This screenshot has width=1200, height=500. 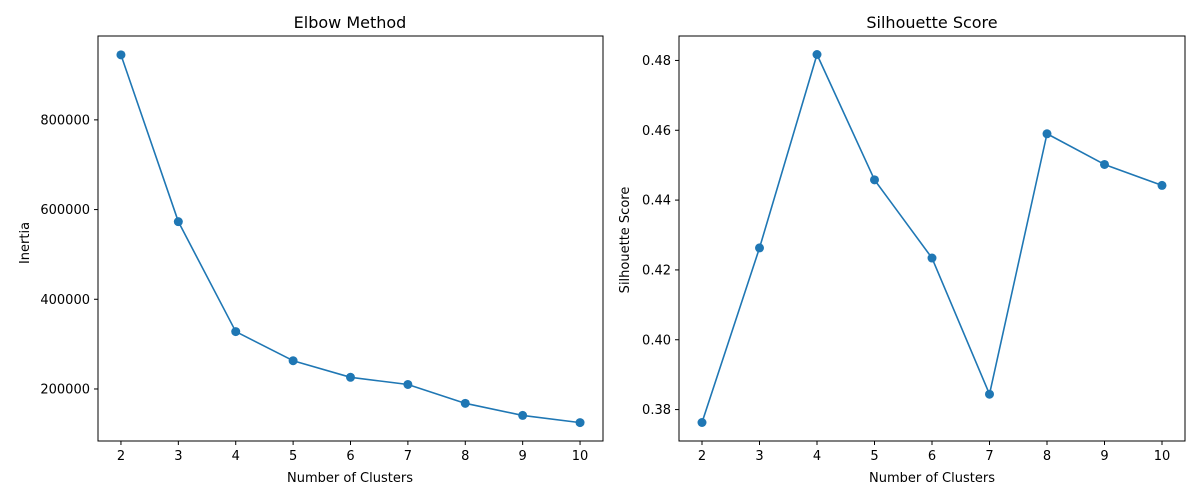 I want to click on elbow-chart-xlabel: Number of Clusters, so click(x=350, y=478).